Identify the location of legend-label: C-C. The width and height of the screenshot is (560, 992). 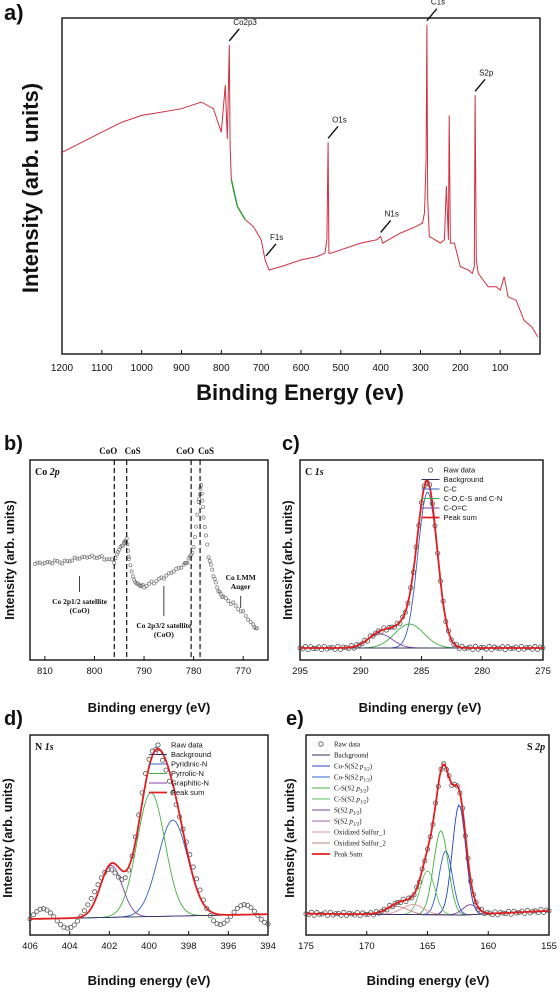
(451, 489).